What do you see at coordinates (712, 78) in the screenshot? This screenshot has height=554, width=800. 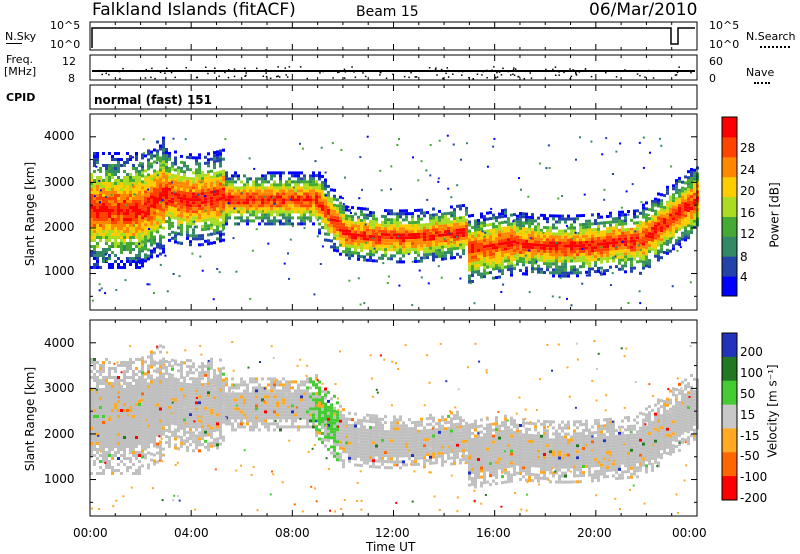 I see `nave-tick-0: 0` at bounding box center [712, 78].